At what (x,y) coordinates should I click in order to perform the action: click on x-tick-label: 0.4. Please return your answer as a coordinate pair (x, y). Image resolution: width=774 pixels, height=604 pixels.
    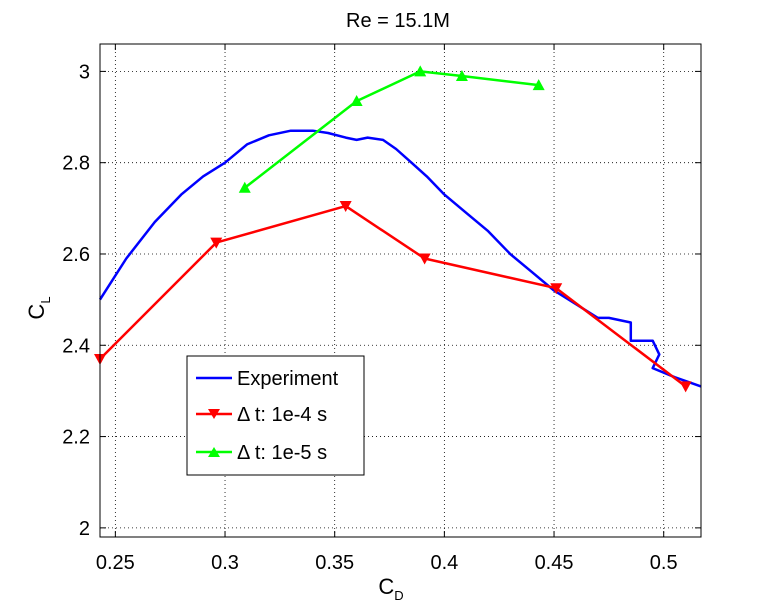
    Looking at the image, I should click on (444, 563).